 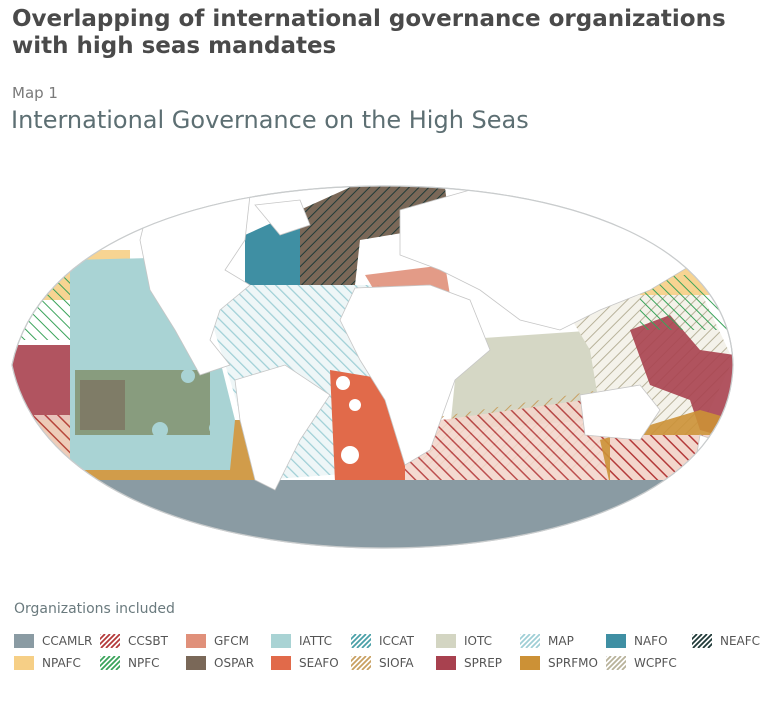 I want to click on legend-item-sprfmo: SPRFMO, so click(x=559, y=663).